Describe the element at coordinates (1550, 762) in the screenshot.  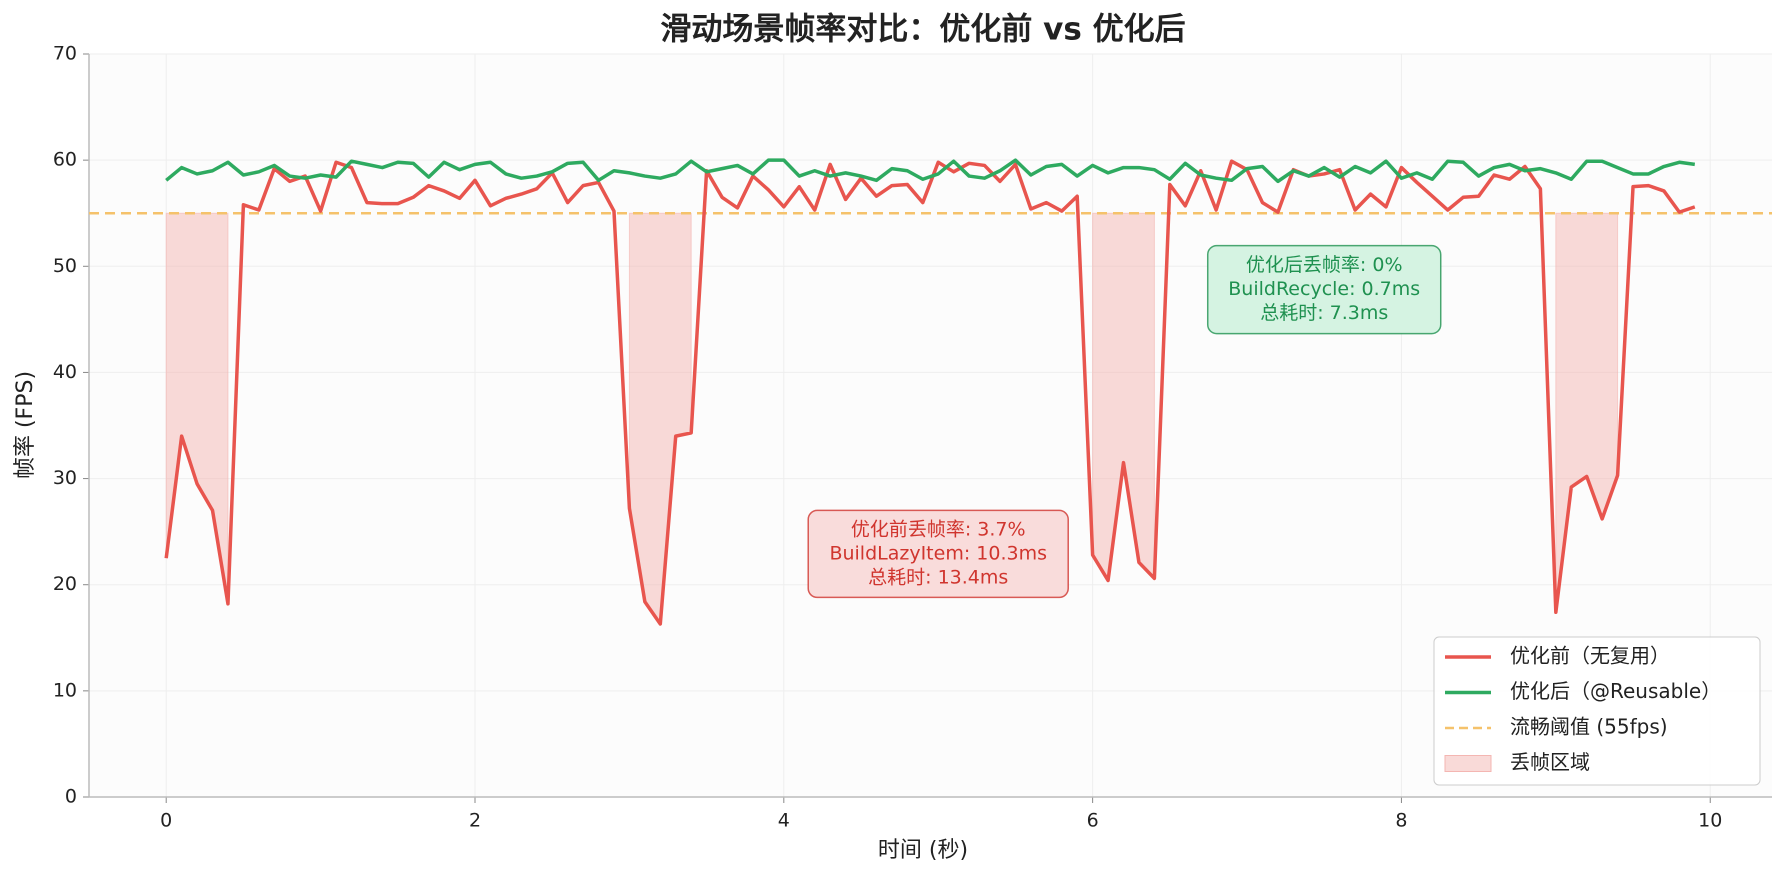
I see `legend-label: 丢帧区域` at that location.